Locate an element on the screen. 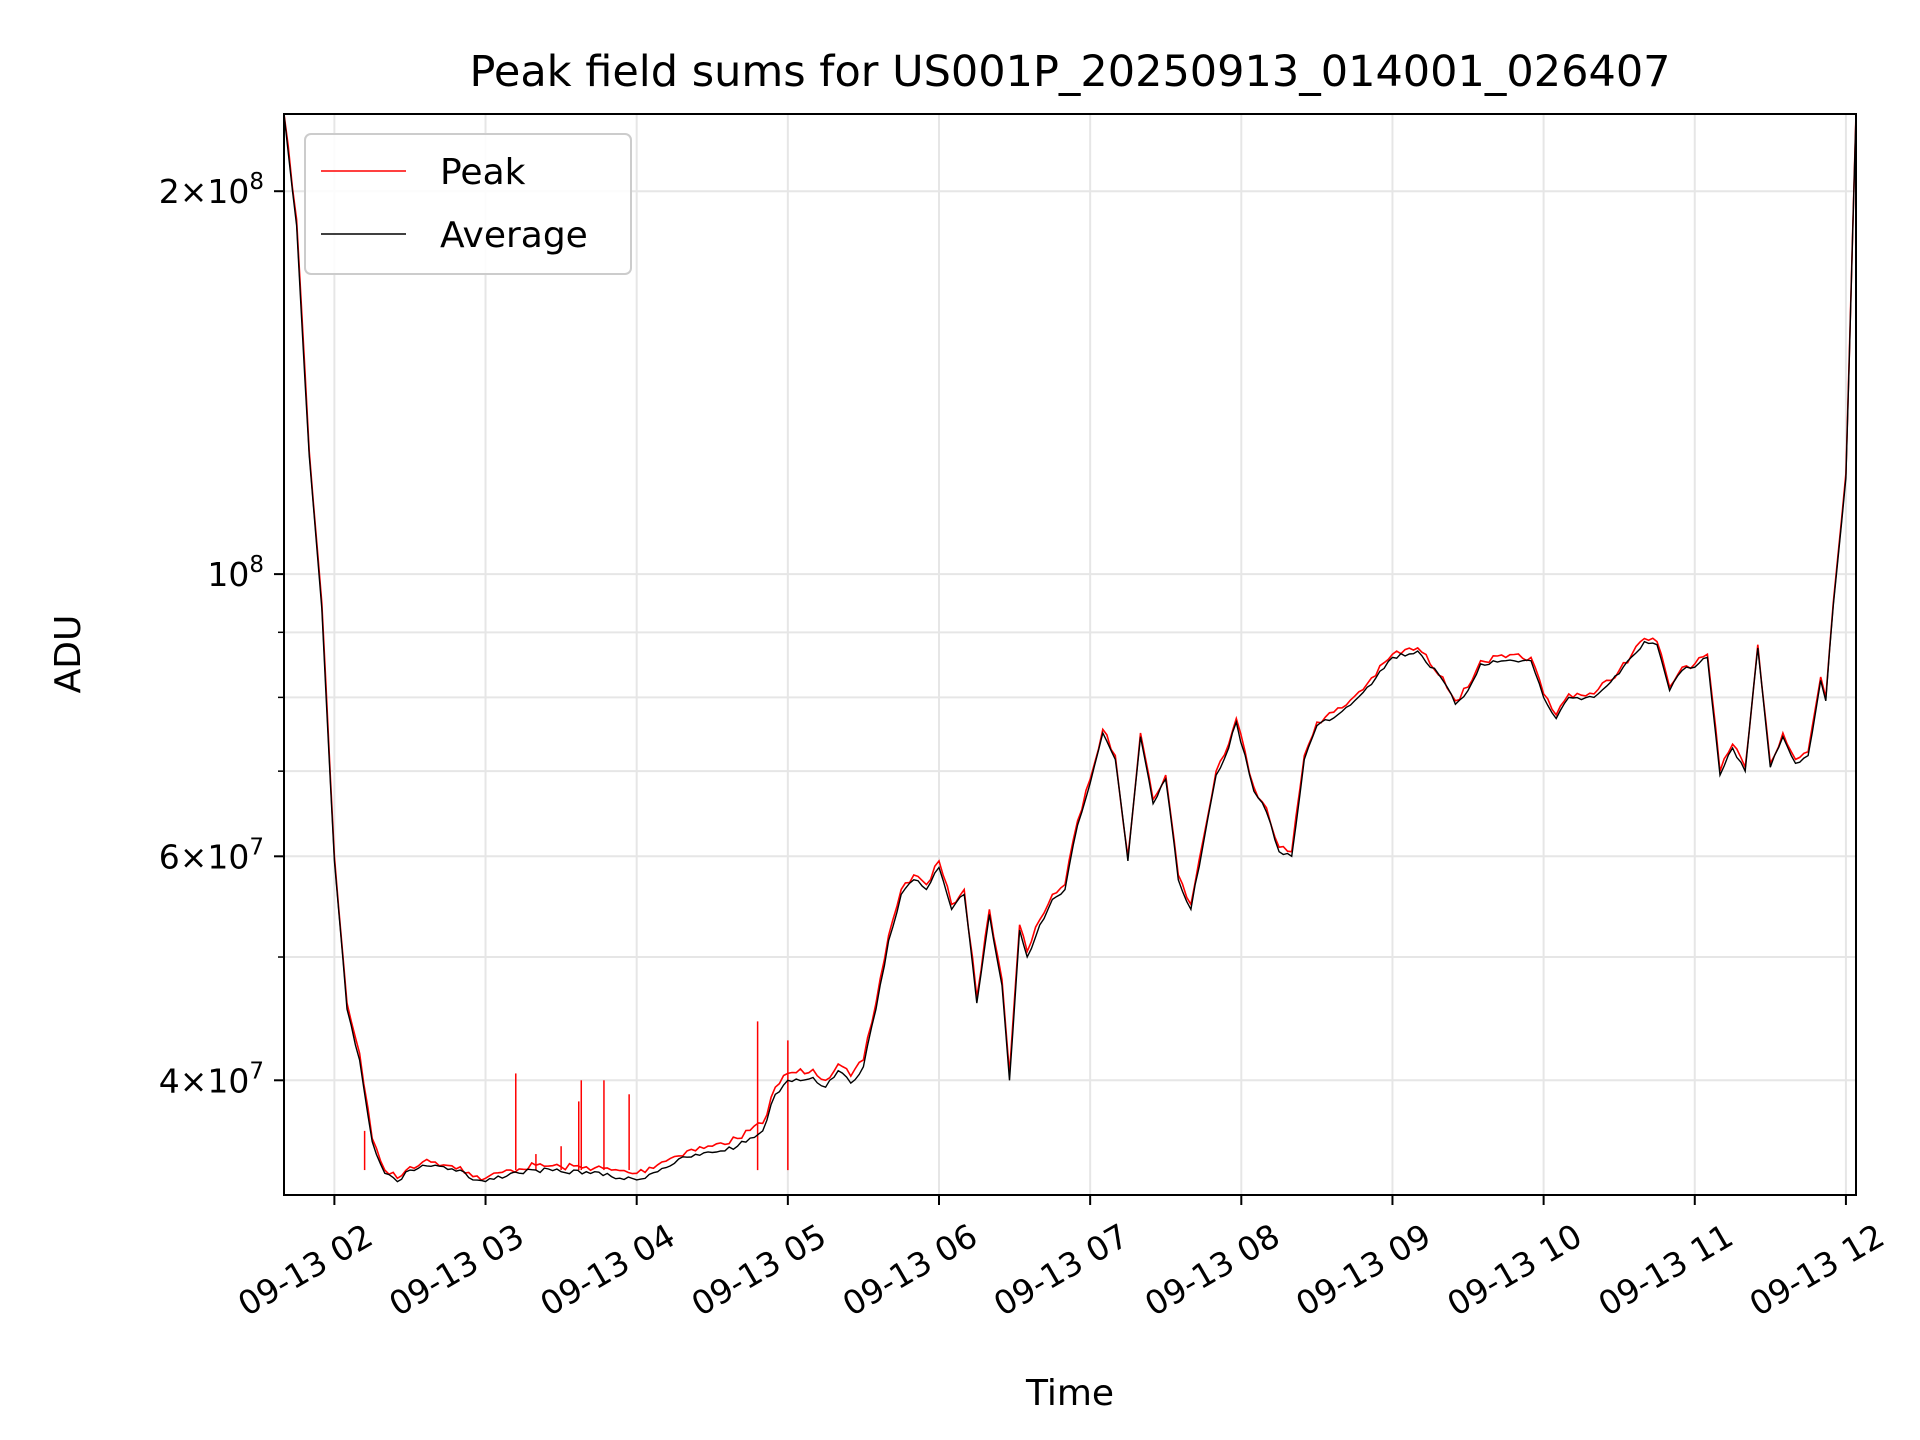 The height and width of the screenshot is (1440, 1920). legend: Peak Average is located at coordinates (468, 204).